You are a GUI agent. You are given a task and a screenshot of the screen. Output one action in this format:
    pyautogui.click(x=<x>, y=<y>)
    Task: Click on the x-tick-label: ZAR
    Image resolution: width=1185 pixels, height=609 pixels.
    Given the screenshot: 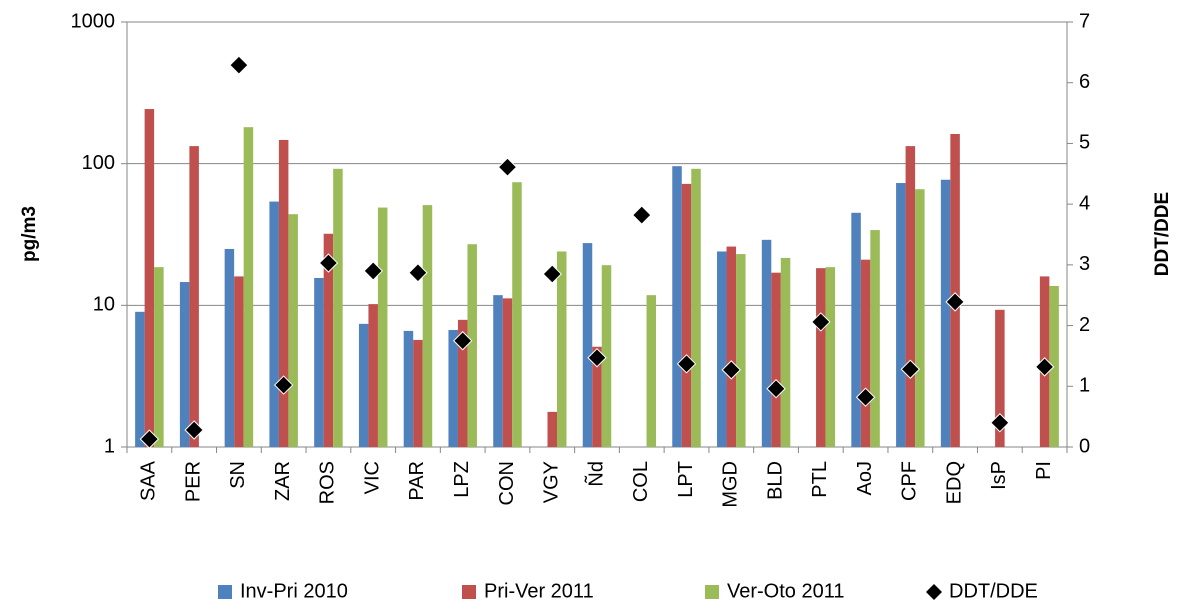 What is the action you would take?
    pyautogui.click(x=283, y=481)
    